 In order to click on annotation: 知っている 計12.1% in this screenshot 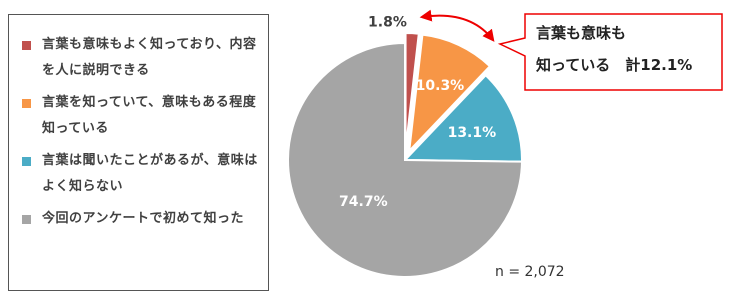, I will do `click(614, 65)`.